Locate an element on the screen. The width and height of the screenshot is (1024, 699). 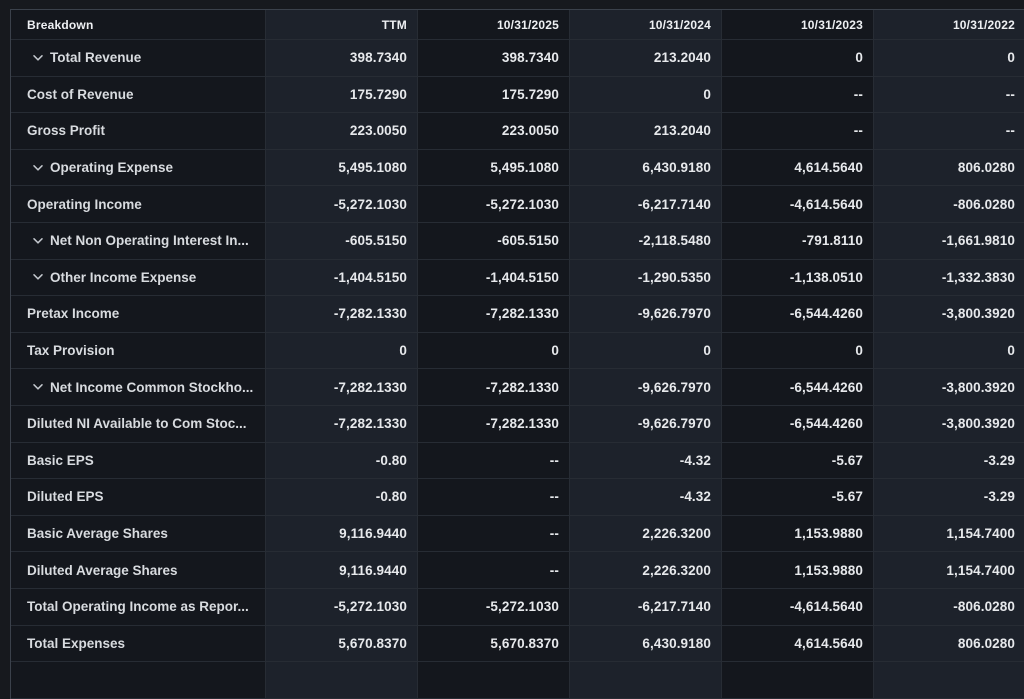
value-cell: 1,154.7400 is located at coordinates (949, 534).